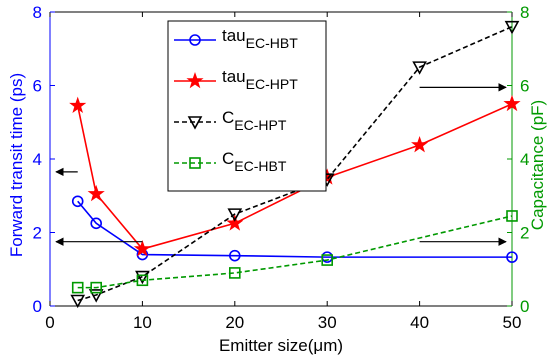 The height and width of the screenshot is (356, 551). I want to click on x-tick-label: 50, so click(512, 322).